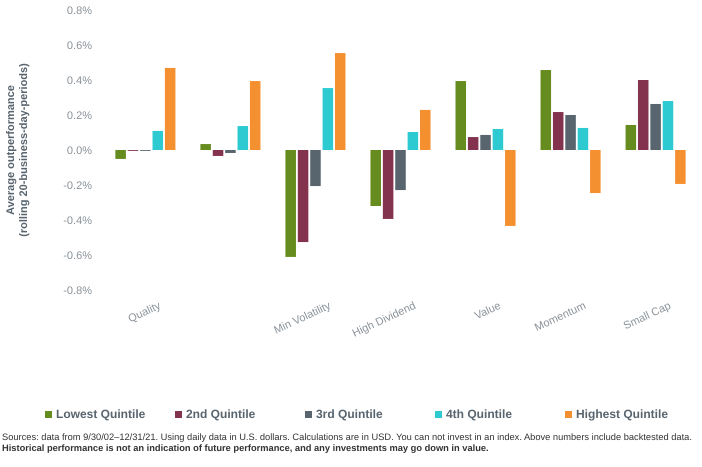 This screenshot has width=702, height=467. Describe the element at coordinates (101, 414) in the screenshot. I see `legend-label: Lowest Quintile` at that location.